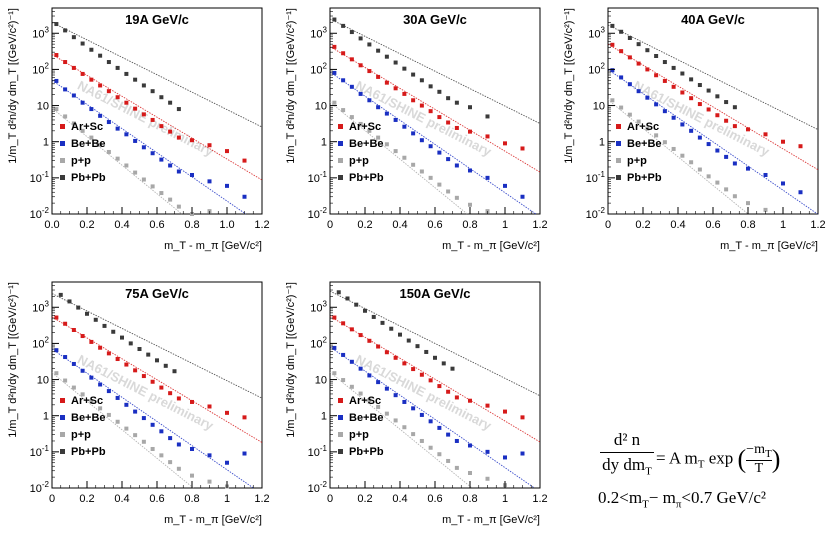  Describe the element at coordinates (46, 143) in the screenshot. I see `y-tick-label: 1` at that location.